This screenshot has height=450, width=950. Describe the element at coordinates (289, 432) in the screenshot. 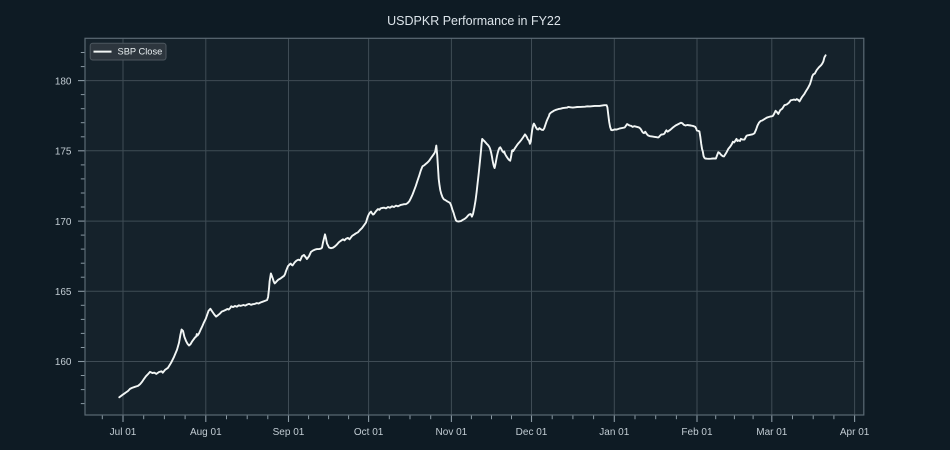

I see `svg-text: Sep 01` at that location.